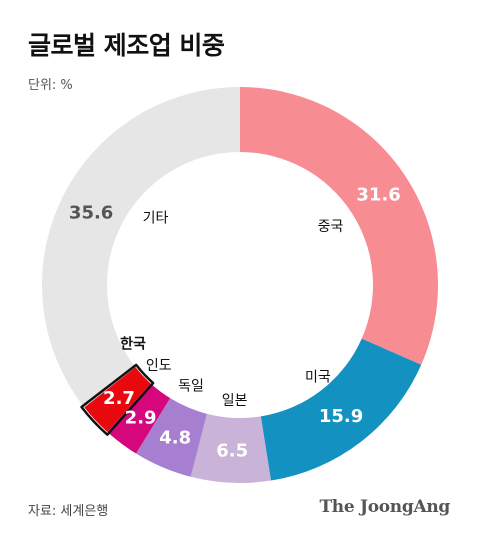  I want to click on brand-logo-text: The JoongAng, so click(384, 507).